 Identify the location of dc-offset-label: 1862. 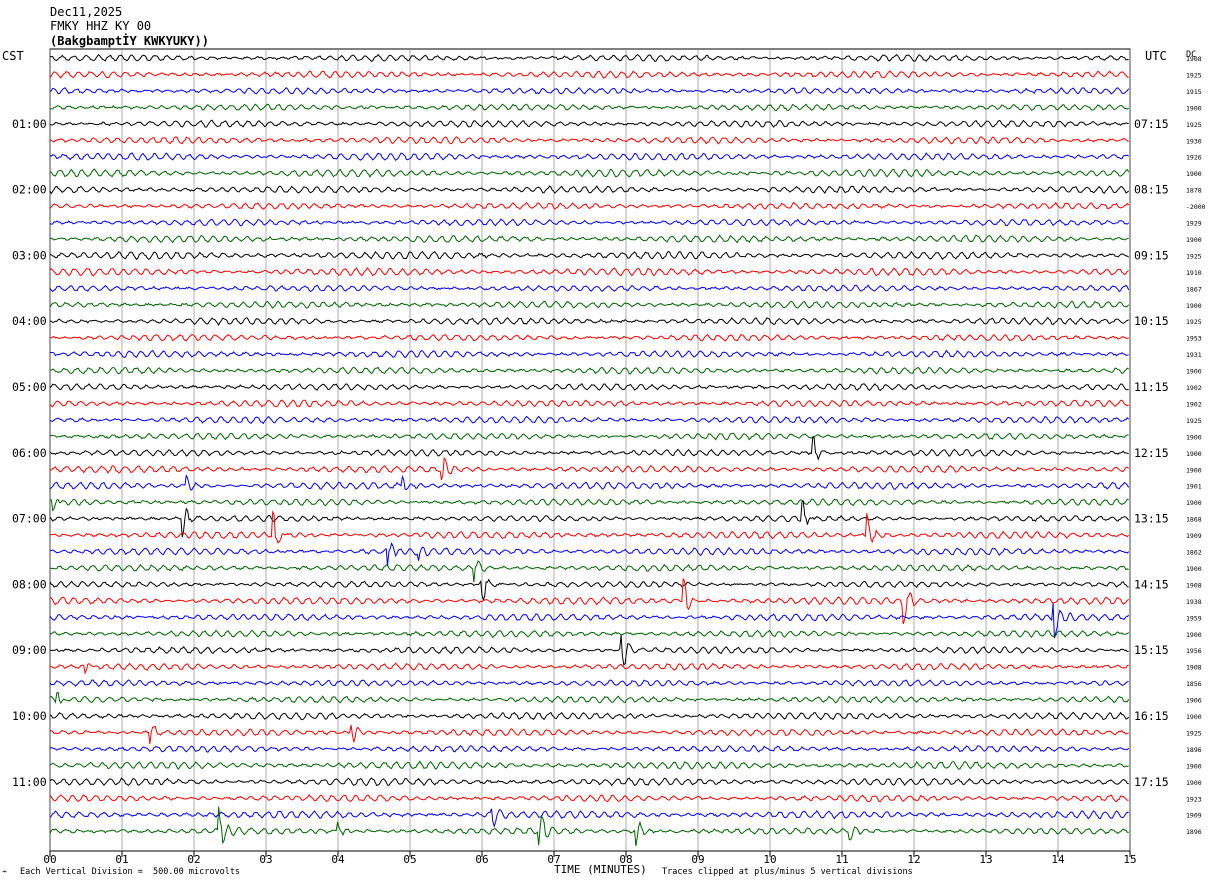
(1194, 553).